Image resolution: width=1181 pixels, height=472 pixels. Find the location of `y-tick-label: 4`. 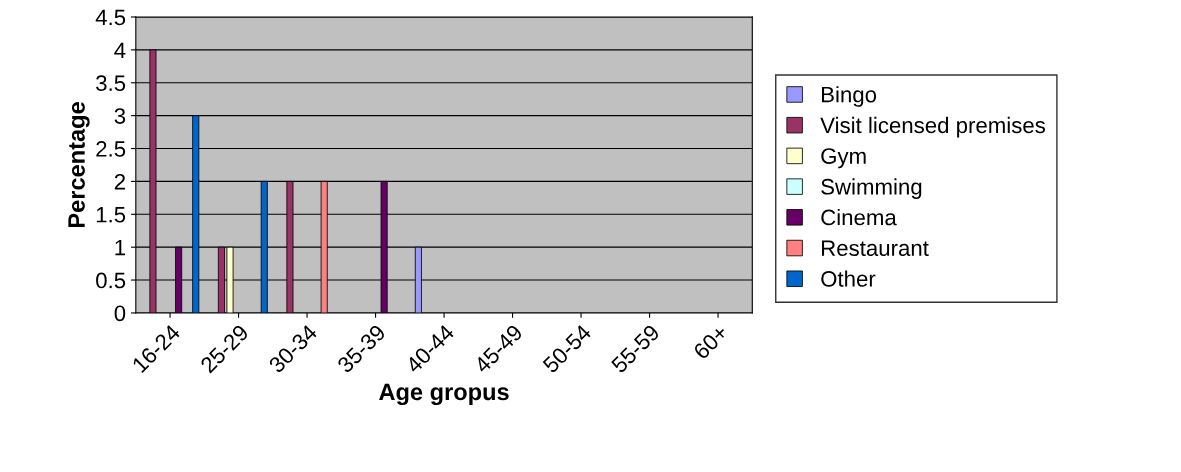

y-tick-label: 4 is located at coordinates (120, 50).